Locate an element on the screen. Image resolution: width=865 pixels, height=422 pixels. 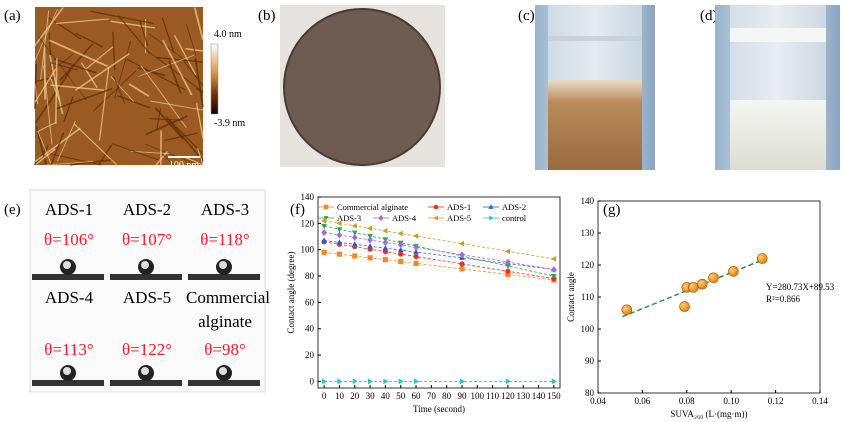
colorbar-min: -3.9 nm is located at coordinates (229, 123).